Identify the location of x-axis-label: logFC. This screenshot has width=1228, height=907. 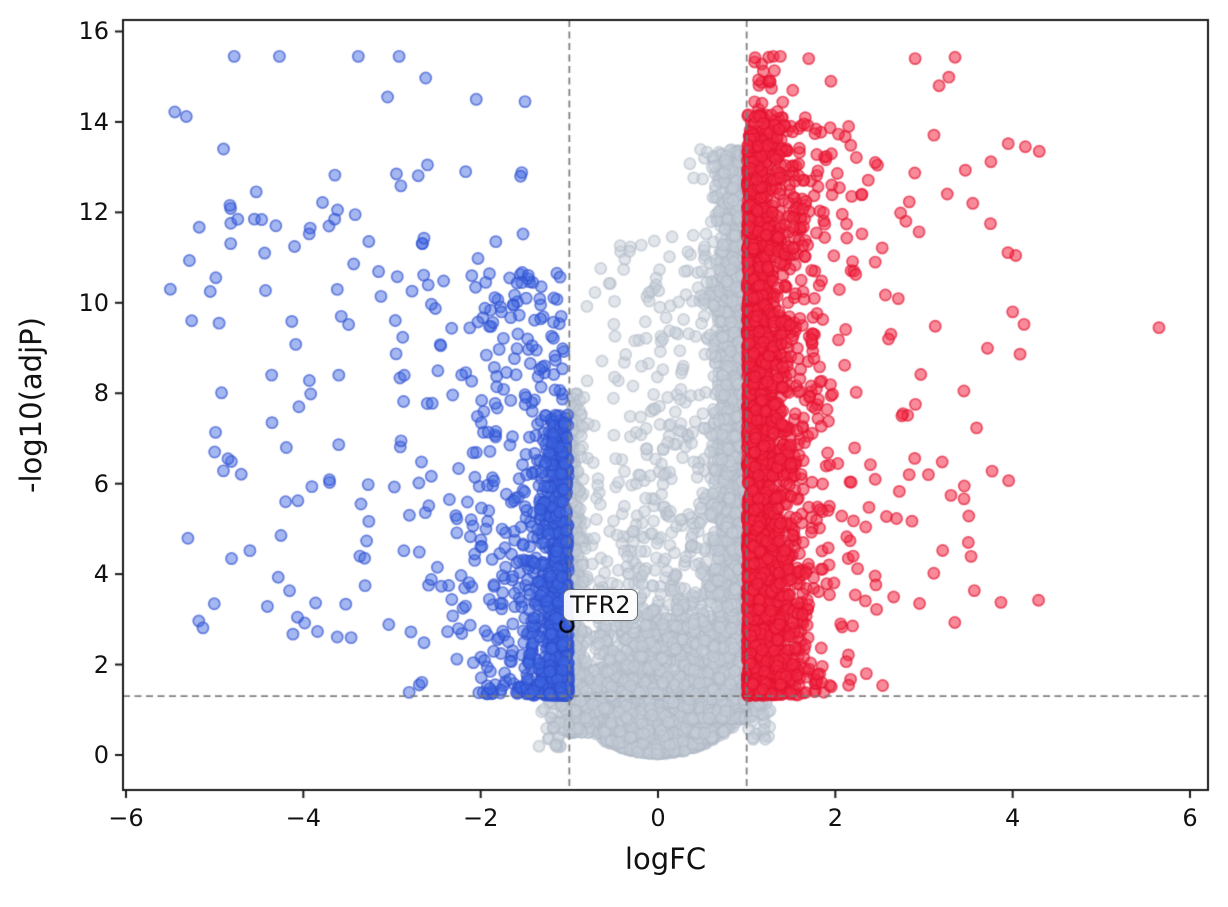
(665, 859).